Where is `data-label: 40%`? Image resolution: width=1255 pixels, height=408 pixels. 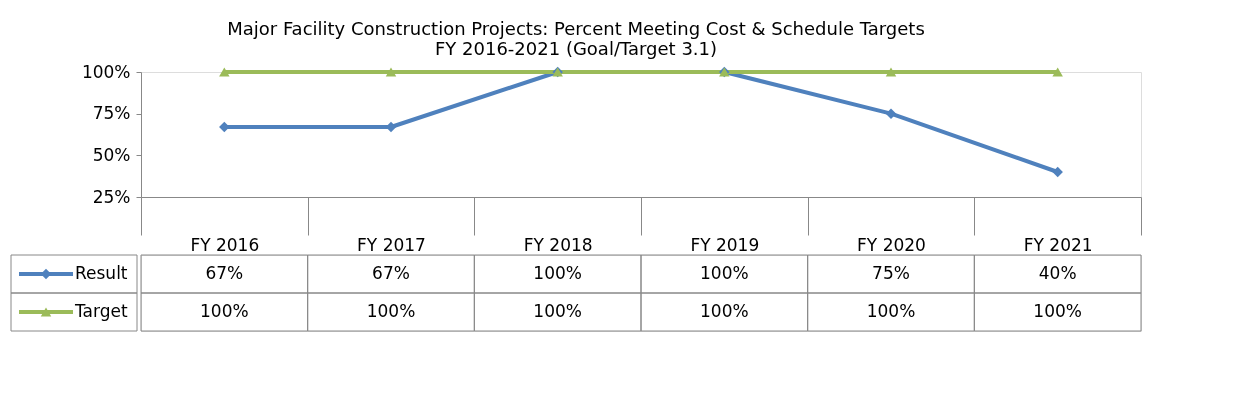
data-label: 40% is located at coordinates (1057, 273).